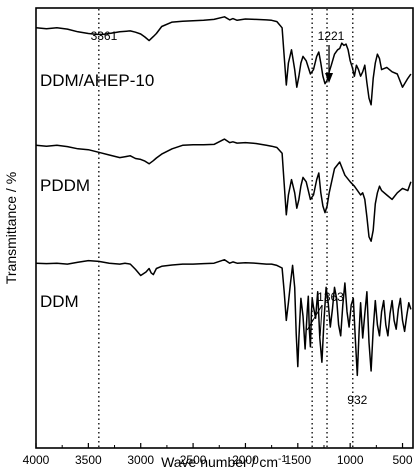 This screenshot has height=471, width=417. I want to click on series-label-ddm-ahep-10: DDM/AHEP-10, so click(97, 80).